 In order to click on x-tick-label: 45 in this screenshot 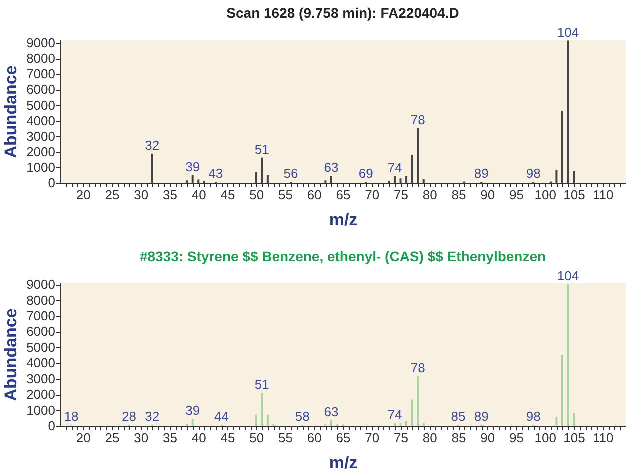, I will do `click(228, 195)`.